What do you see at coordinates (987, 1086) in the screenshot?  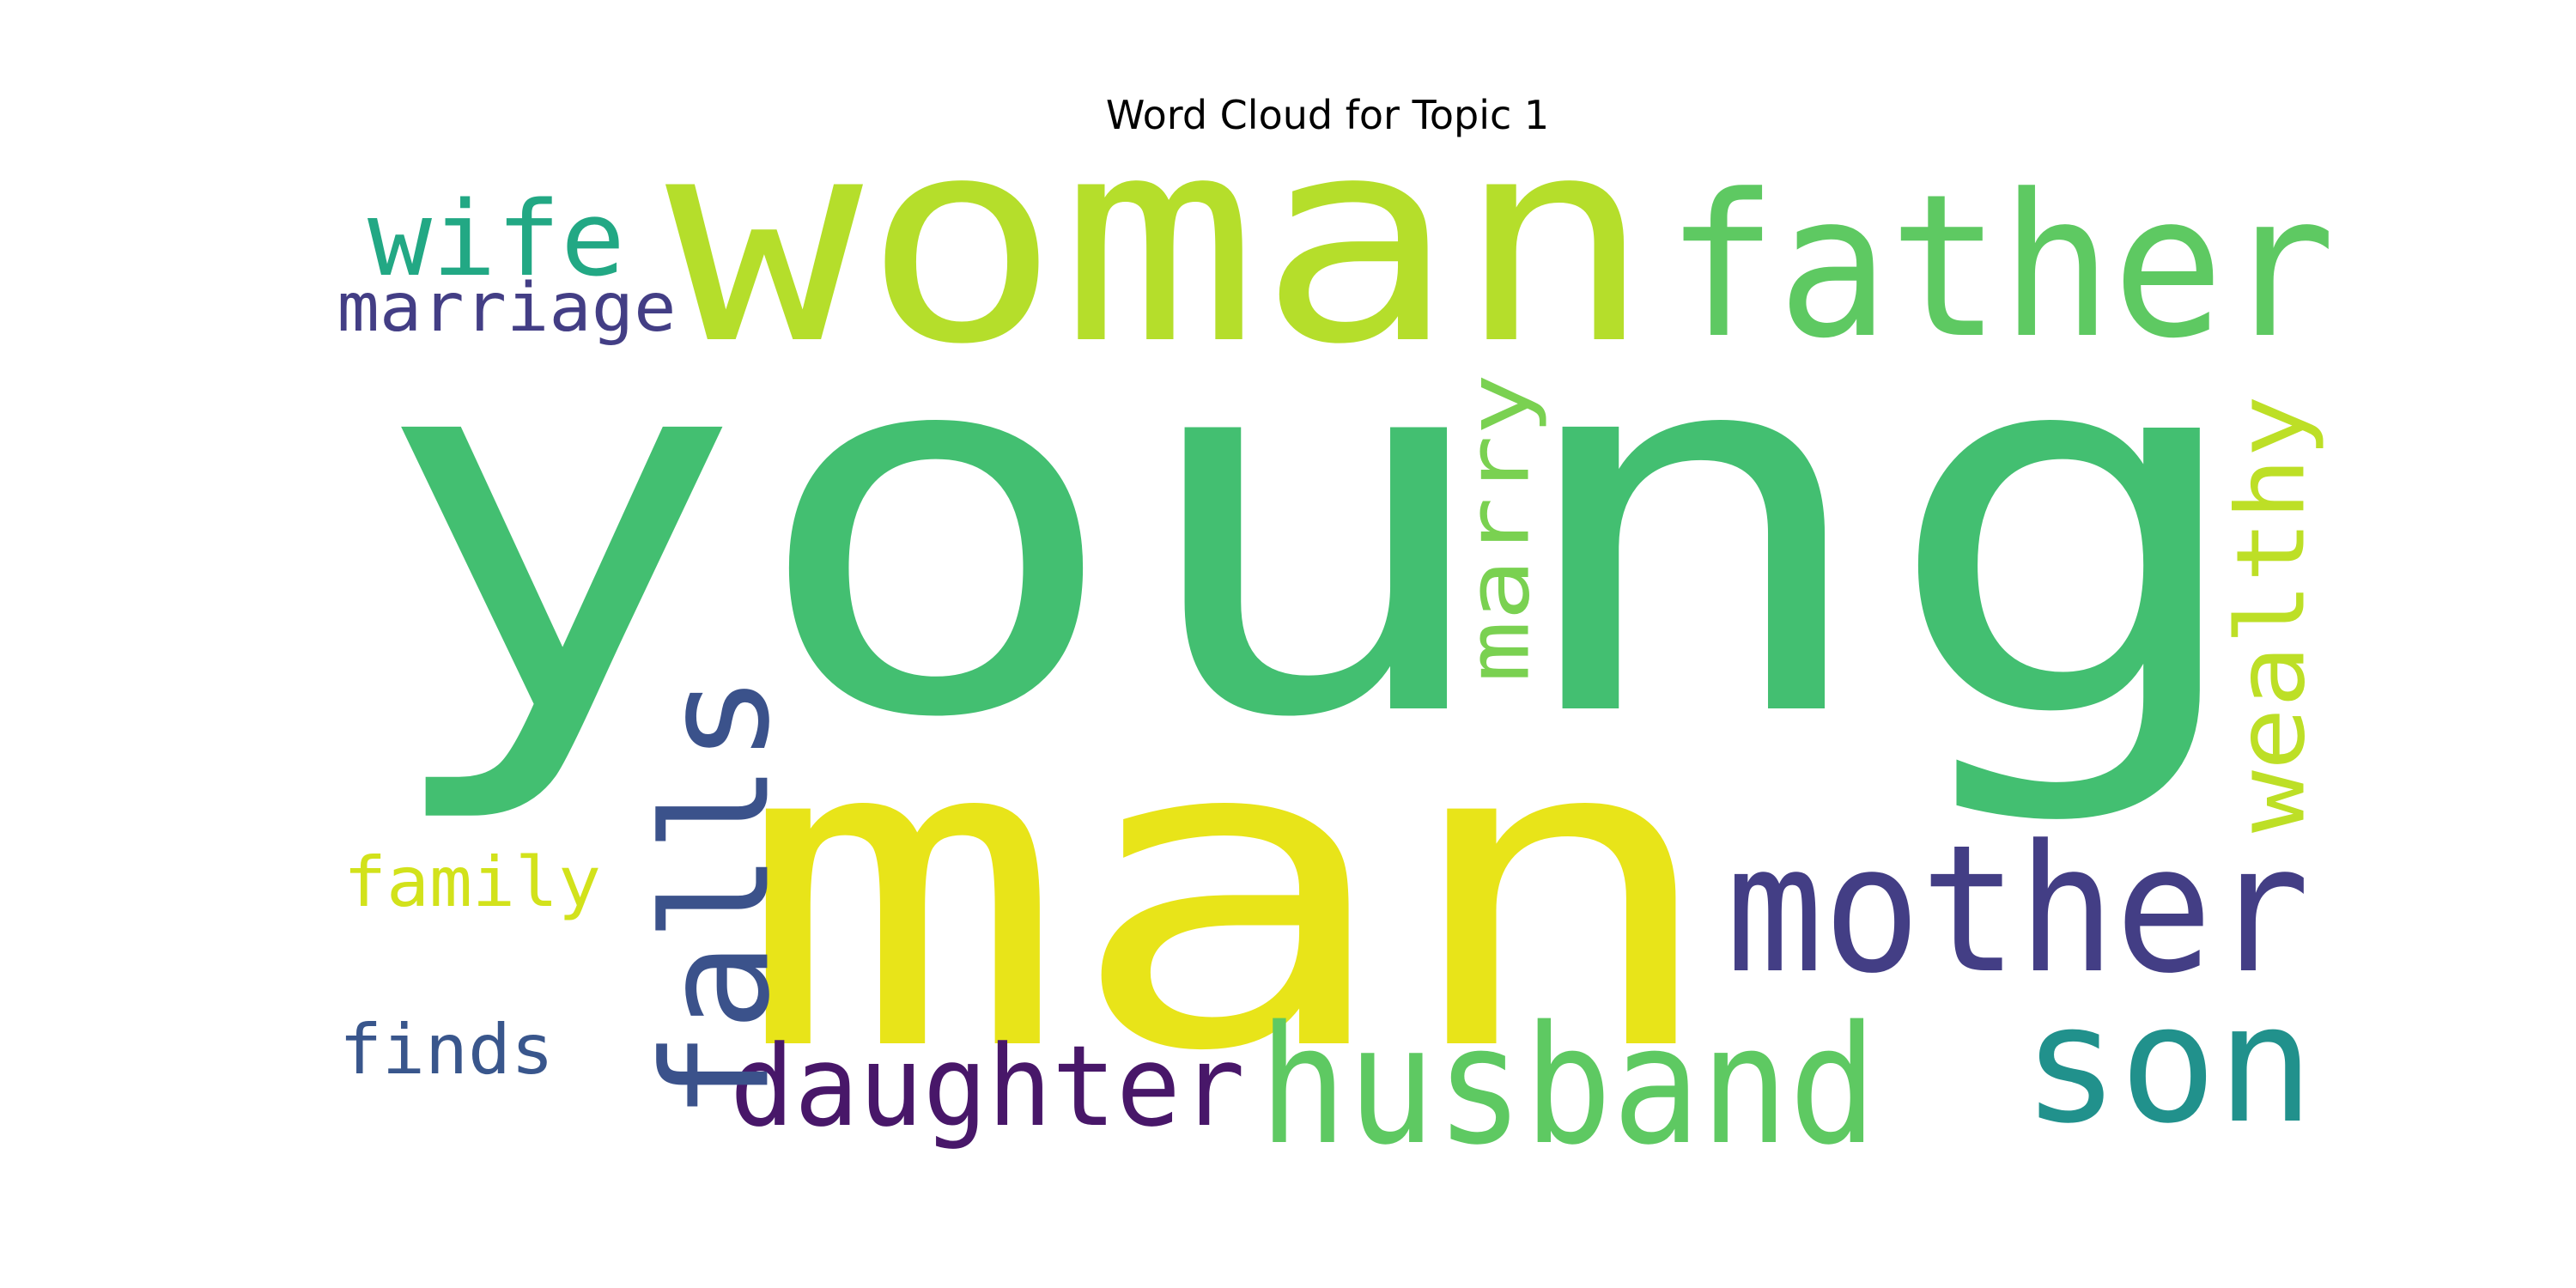 I see `word-daughter: daughter` at bounding box center [987, 1086].